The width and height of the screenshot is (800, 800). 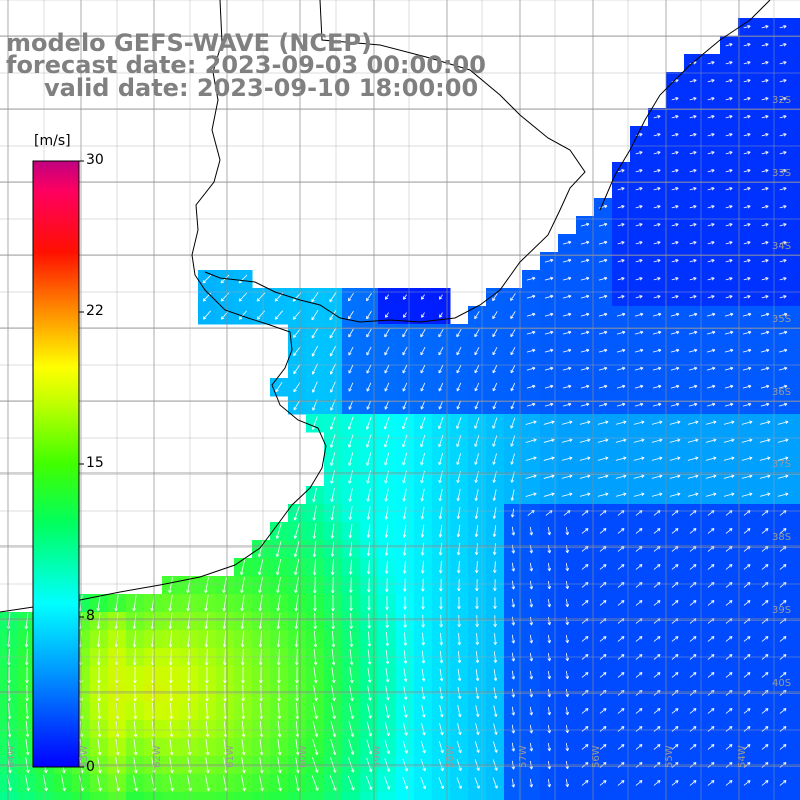 I want to click on longitude-label: 59W, so click(x=377, y=756).